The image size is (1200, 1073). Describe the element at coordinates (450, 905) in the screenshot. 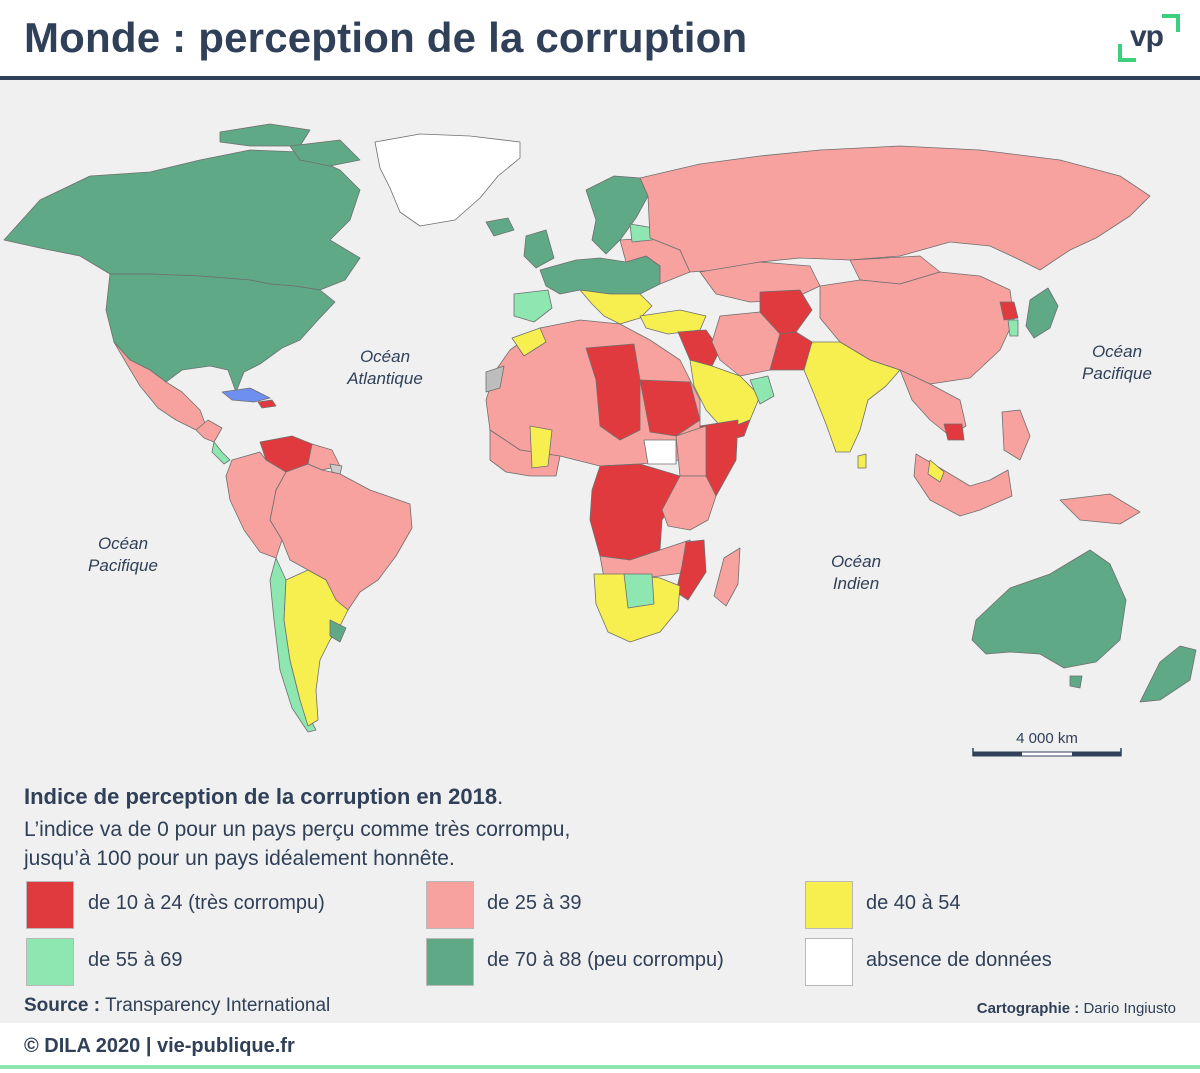

I see `legend-swatch-corrupt` at that location.